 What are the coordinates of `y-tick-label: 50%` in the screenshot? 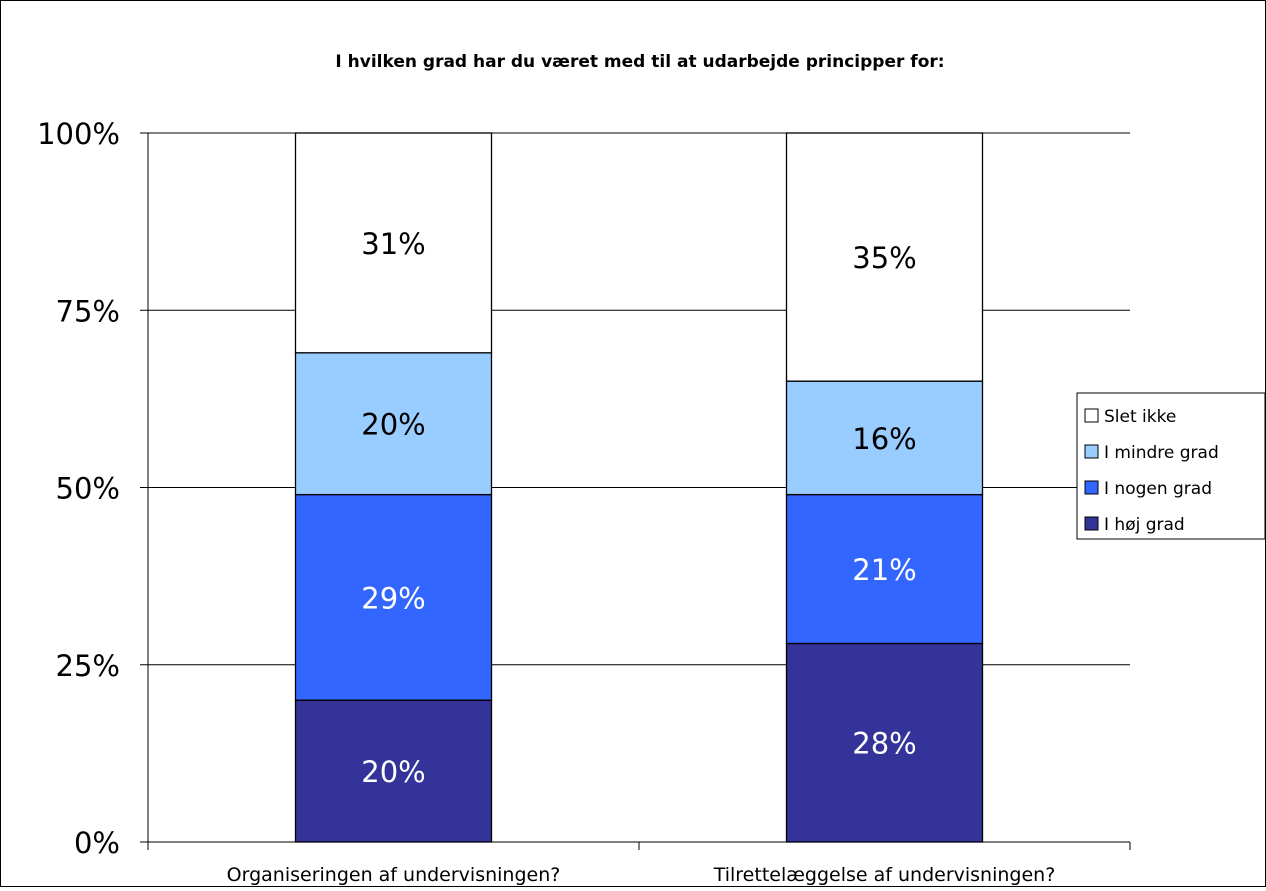 It's located at (88, 489).